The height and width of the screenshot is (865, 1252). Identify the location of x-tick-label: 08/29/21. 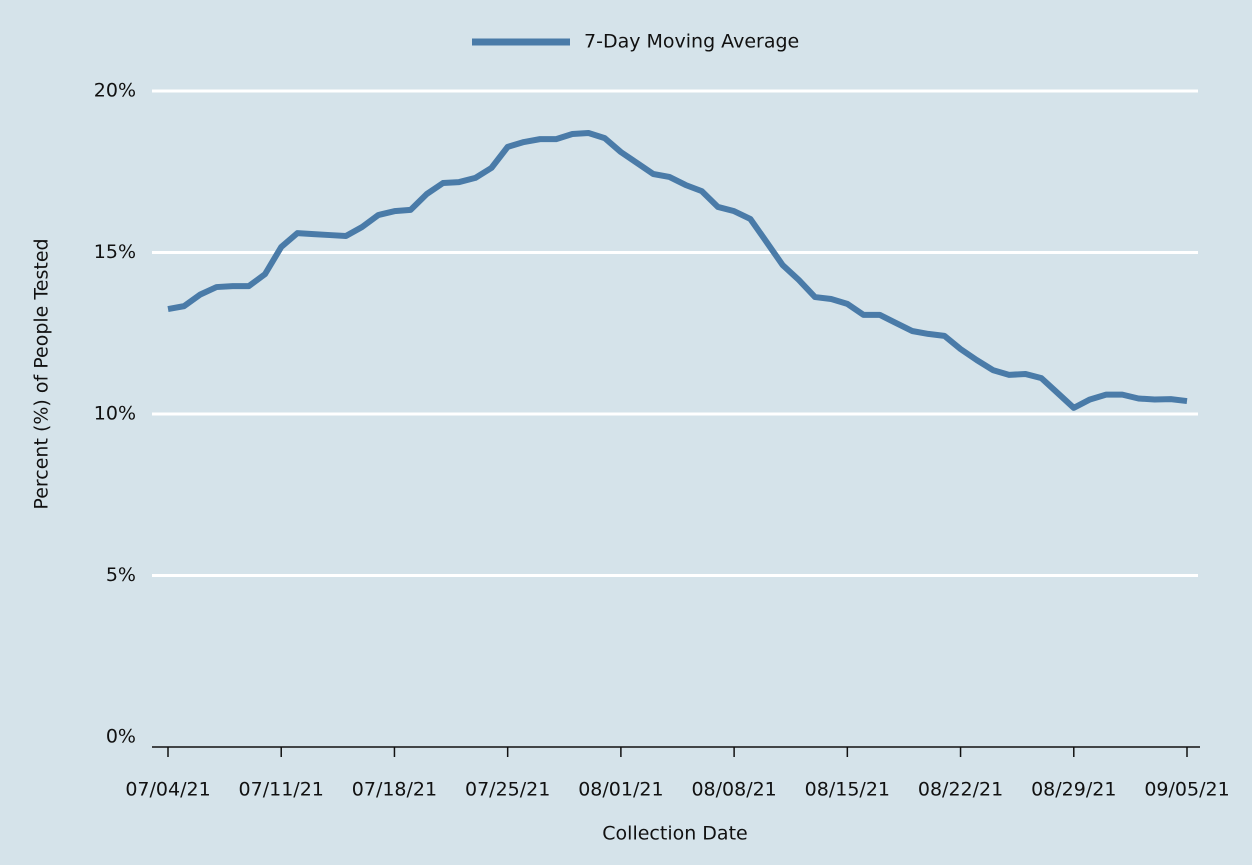
(1073, 790).